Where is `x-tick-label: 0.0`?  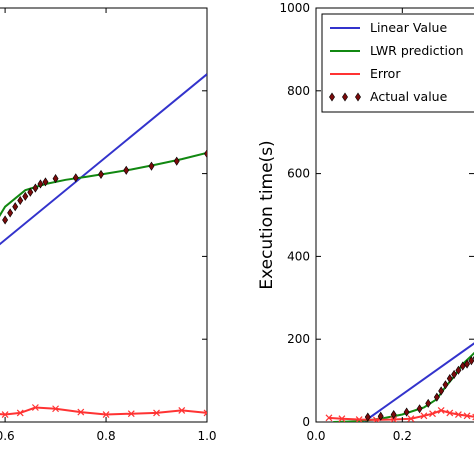
x-tick-label: 0.0 is located at coordinates (315, 436).